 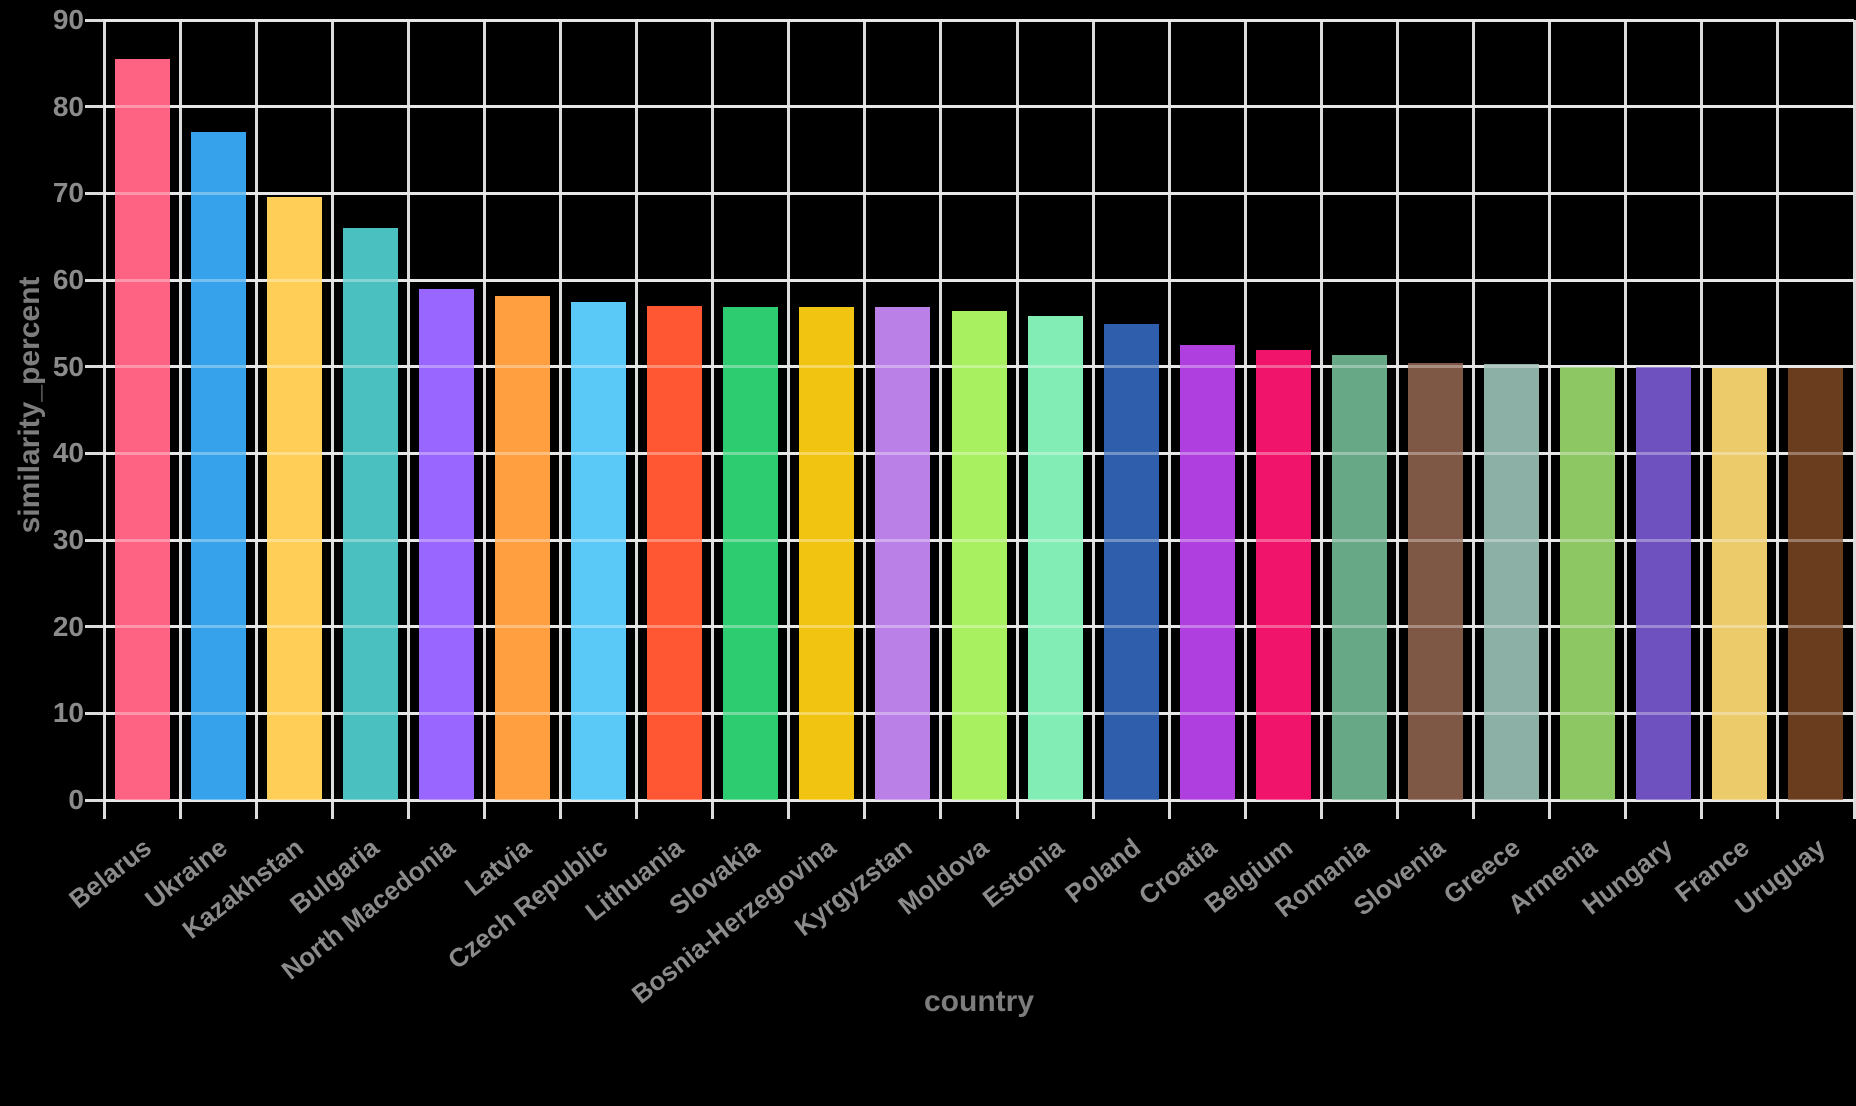 I want to click on x-tick-label-belarus: Belarus, so click(x=109, y=873).